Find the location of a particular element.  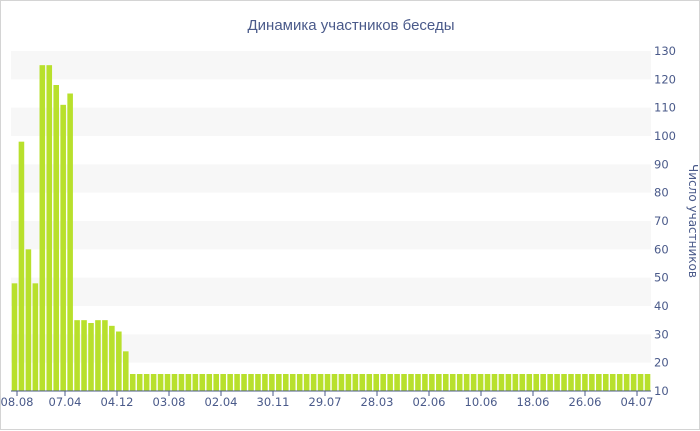

x-tick-label: 02.04 is located at coordinates (221, 402).